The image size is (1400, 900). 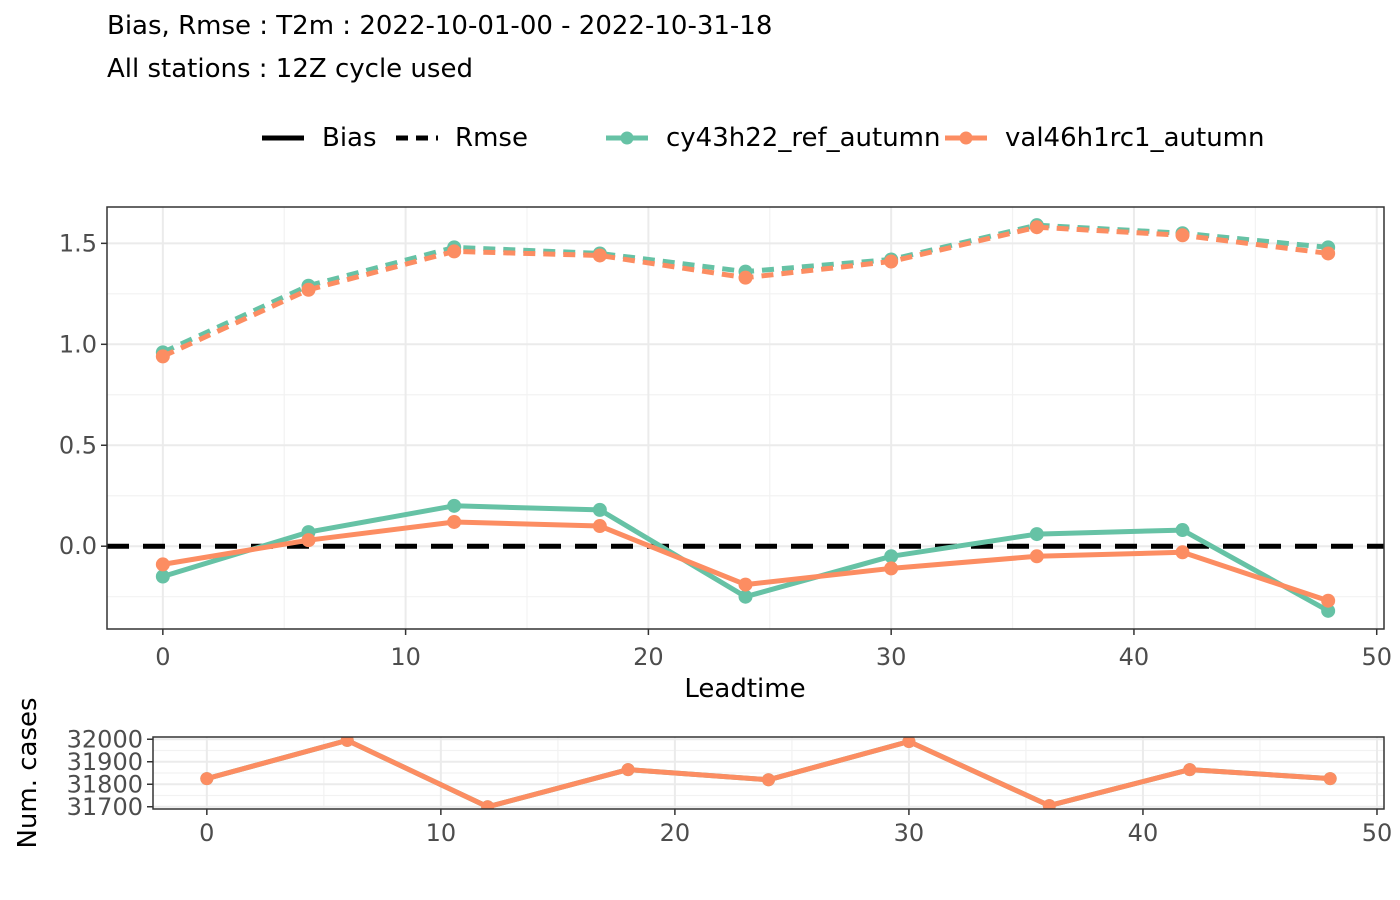 What do you see at coordinates (627, 138) in the screenshot?
I see `legend-model1-marker` at bounding box center [627, 138].